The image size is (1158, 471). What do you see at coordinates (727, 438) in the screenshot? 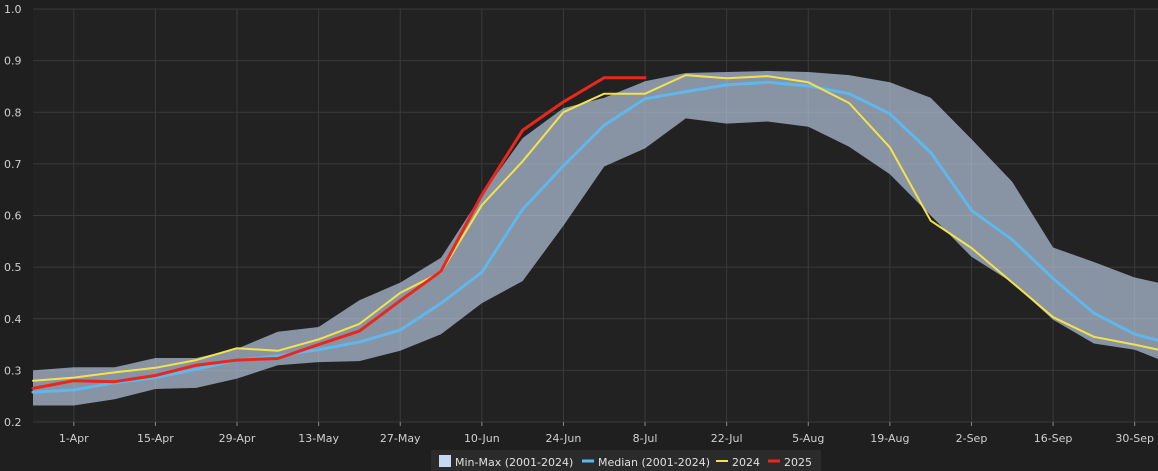
I see `x-tick-label: 22-Jul` at bounding box center [727, 438].